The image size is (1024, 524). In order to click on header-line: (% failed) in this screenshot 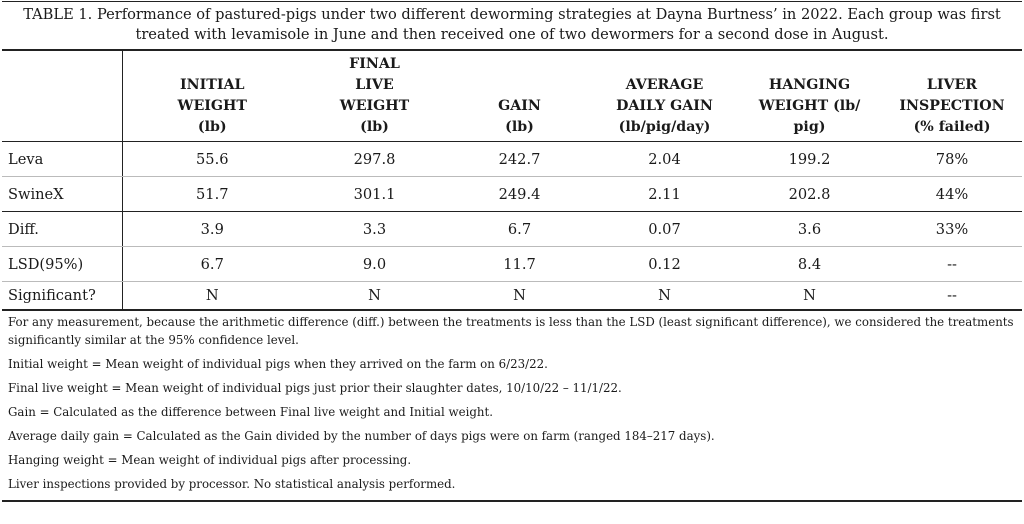, I will do `click(952, 127)`.